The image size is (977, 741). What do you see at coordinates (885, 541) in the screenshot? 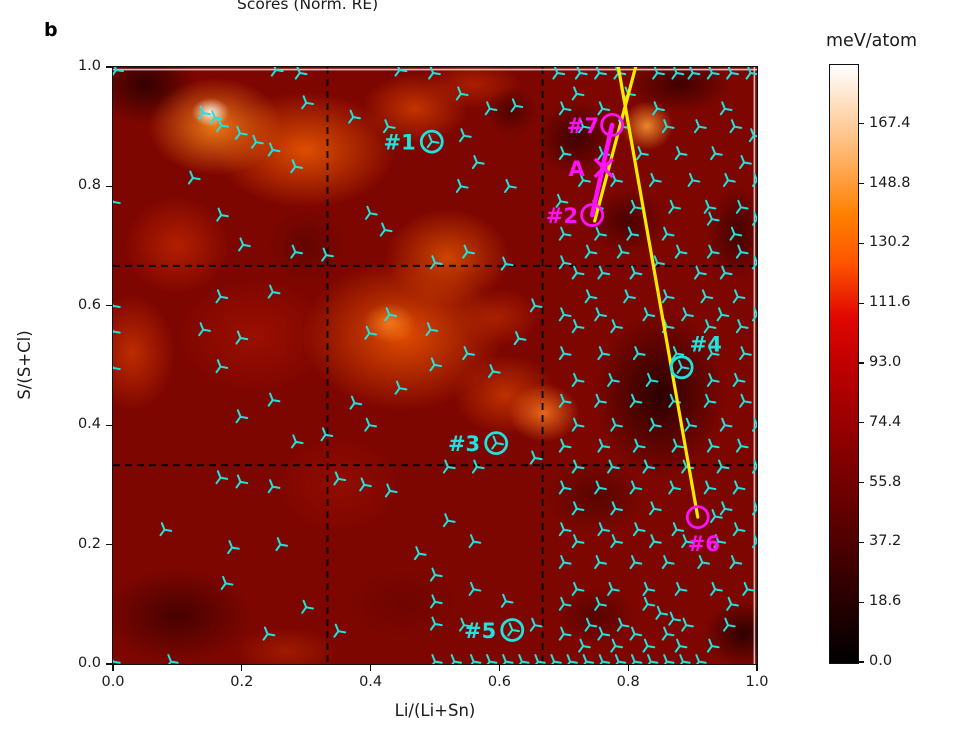
I see `colorbar-tick-label: 37.2` at bounding box center [885, 541].